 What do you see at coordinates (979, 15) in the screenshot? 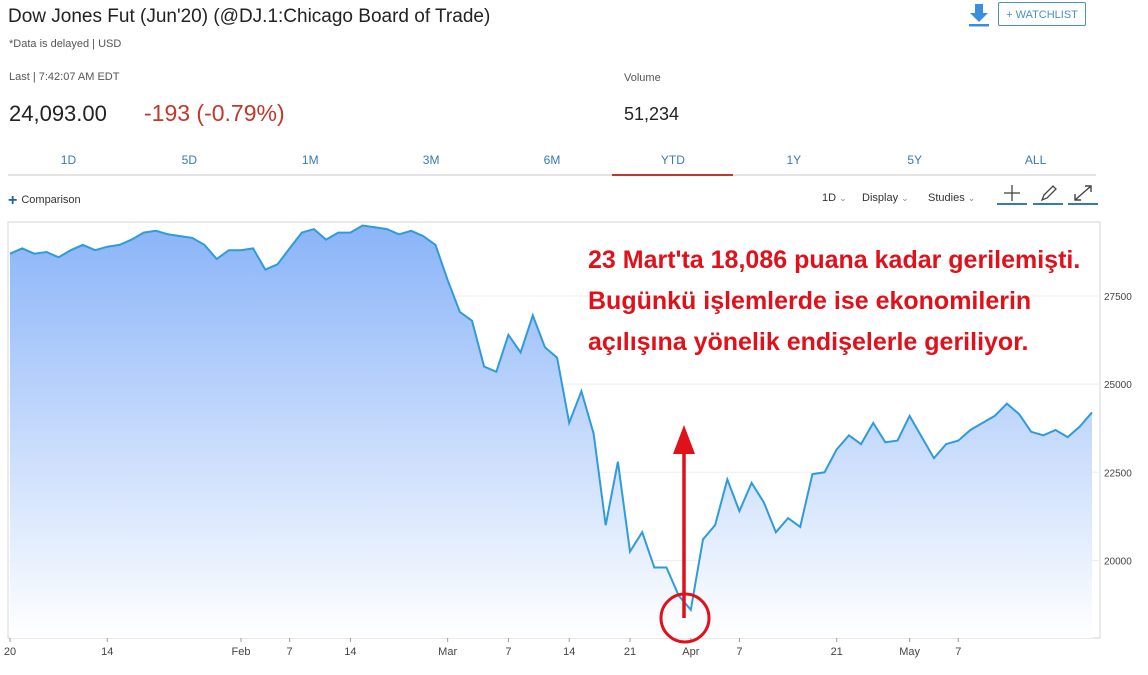
I see `download-icon` at bounding box center [979, 15].